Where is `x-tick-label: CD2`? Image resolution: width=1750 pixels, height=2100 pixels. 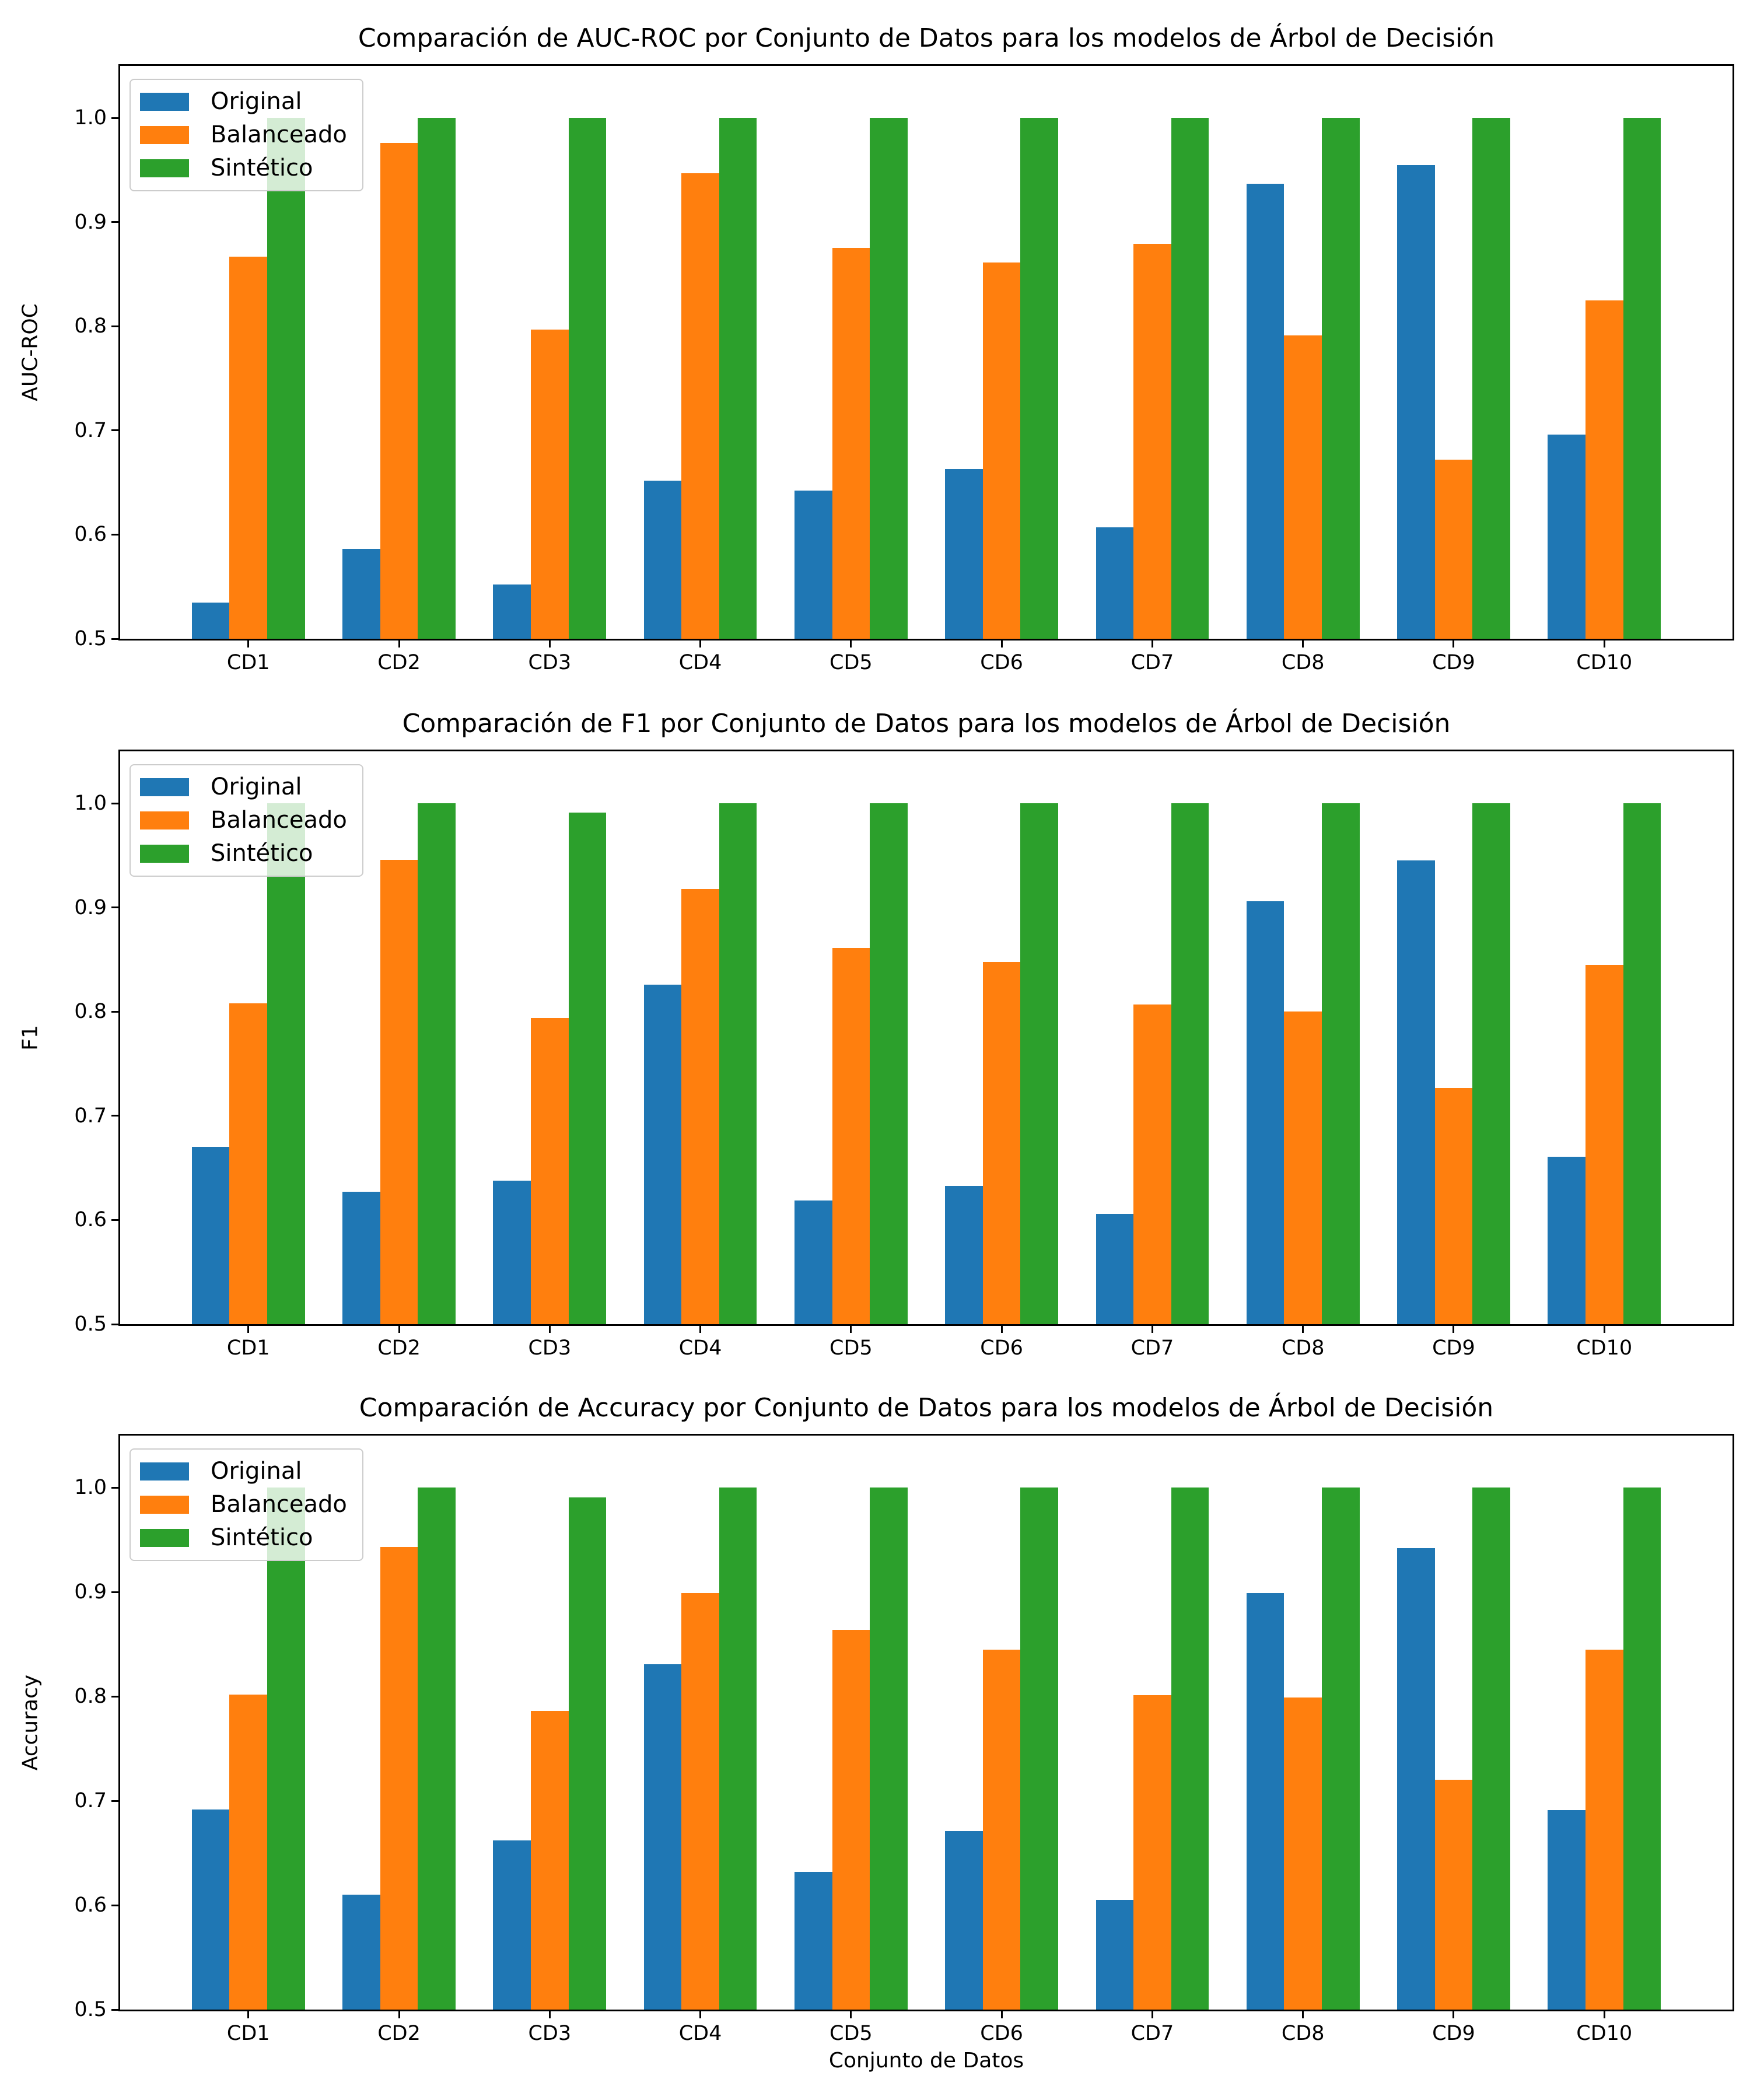 x-tick-label: CD2 is located at coordinates (399, 1348).